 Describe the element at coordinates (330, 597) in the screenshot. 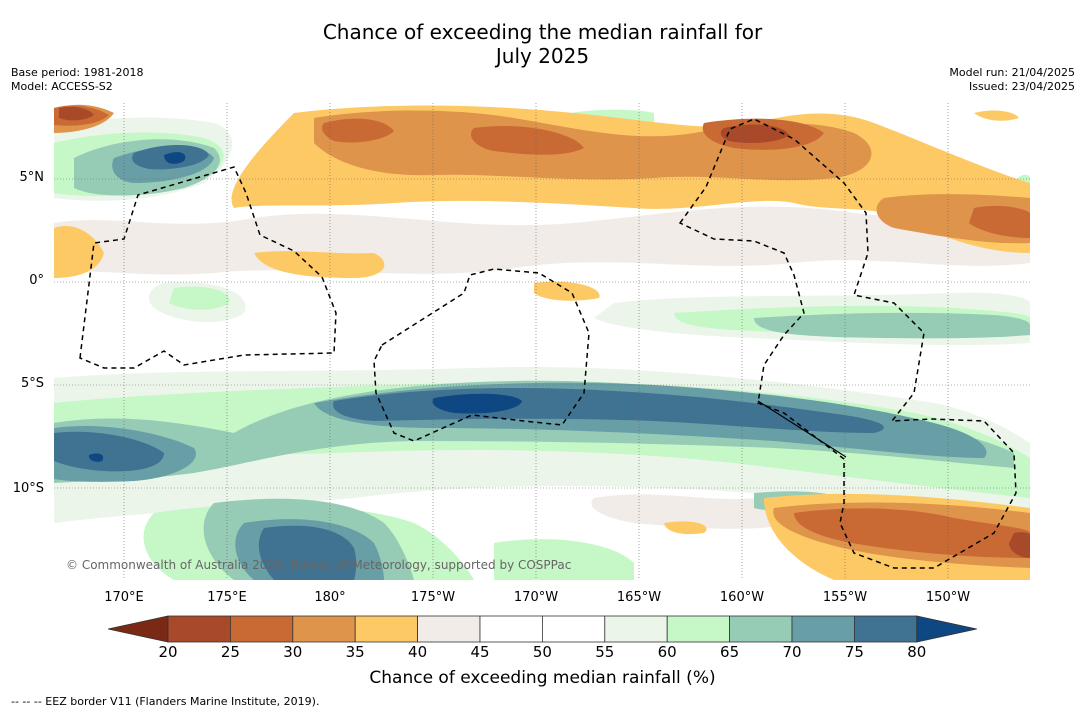

I see `lon-label-180: 180°` at that location.